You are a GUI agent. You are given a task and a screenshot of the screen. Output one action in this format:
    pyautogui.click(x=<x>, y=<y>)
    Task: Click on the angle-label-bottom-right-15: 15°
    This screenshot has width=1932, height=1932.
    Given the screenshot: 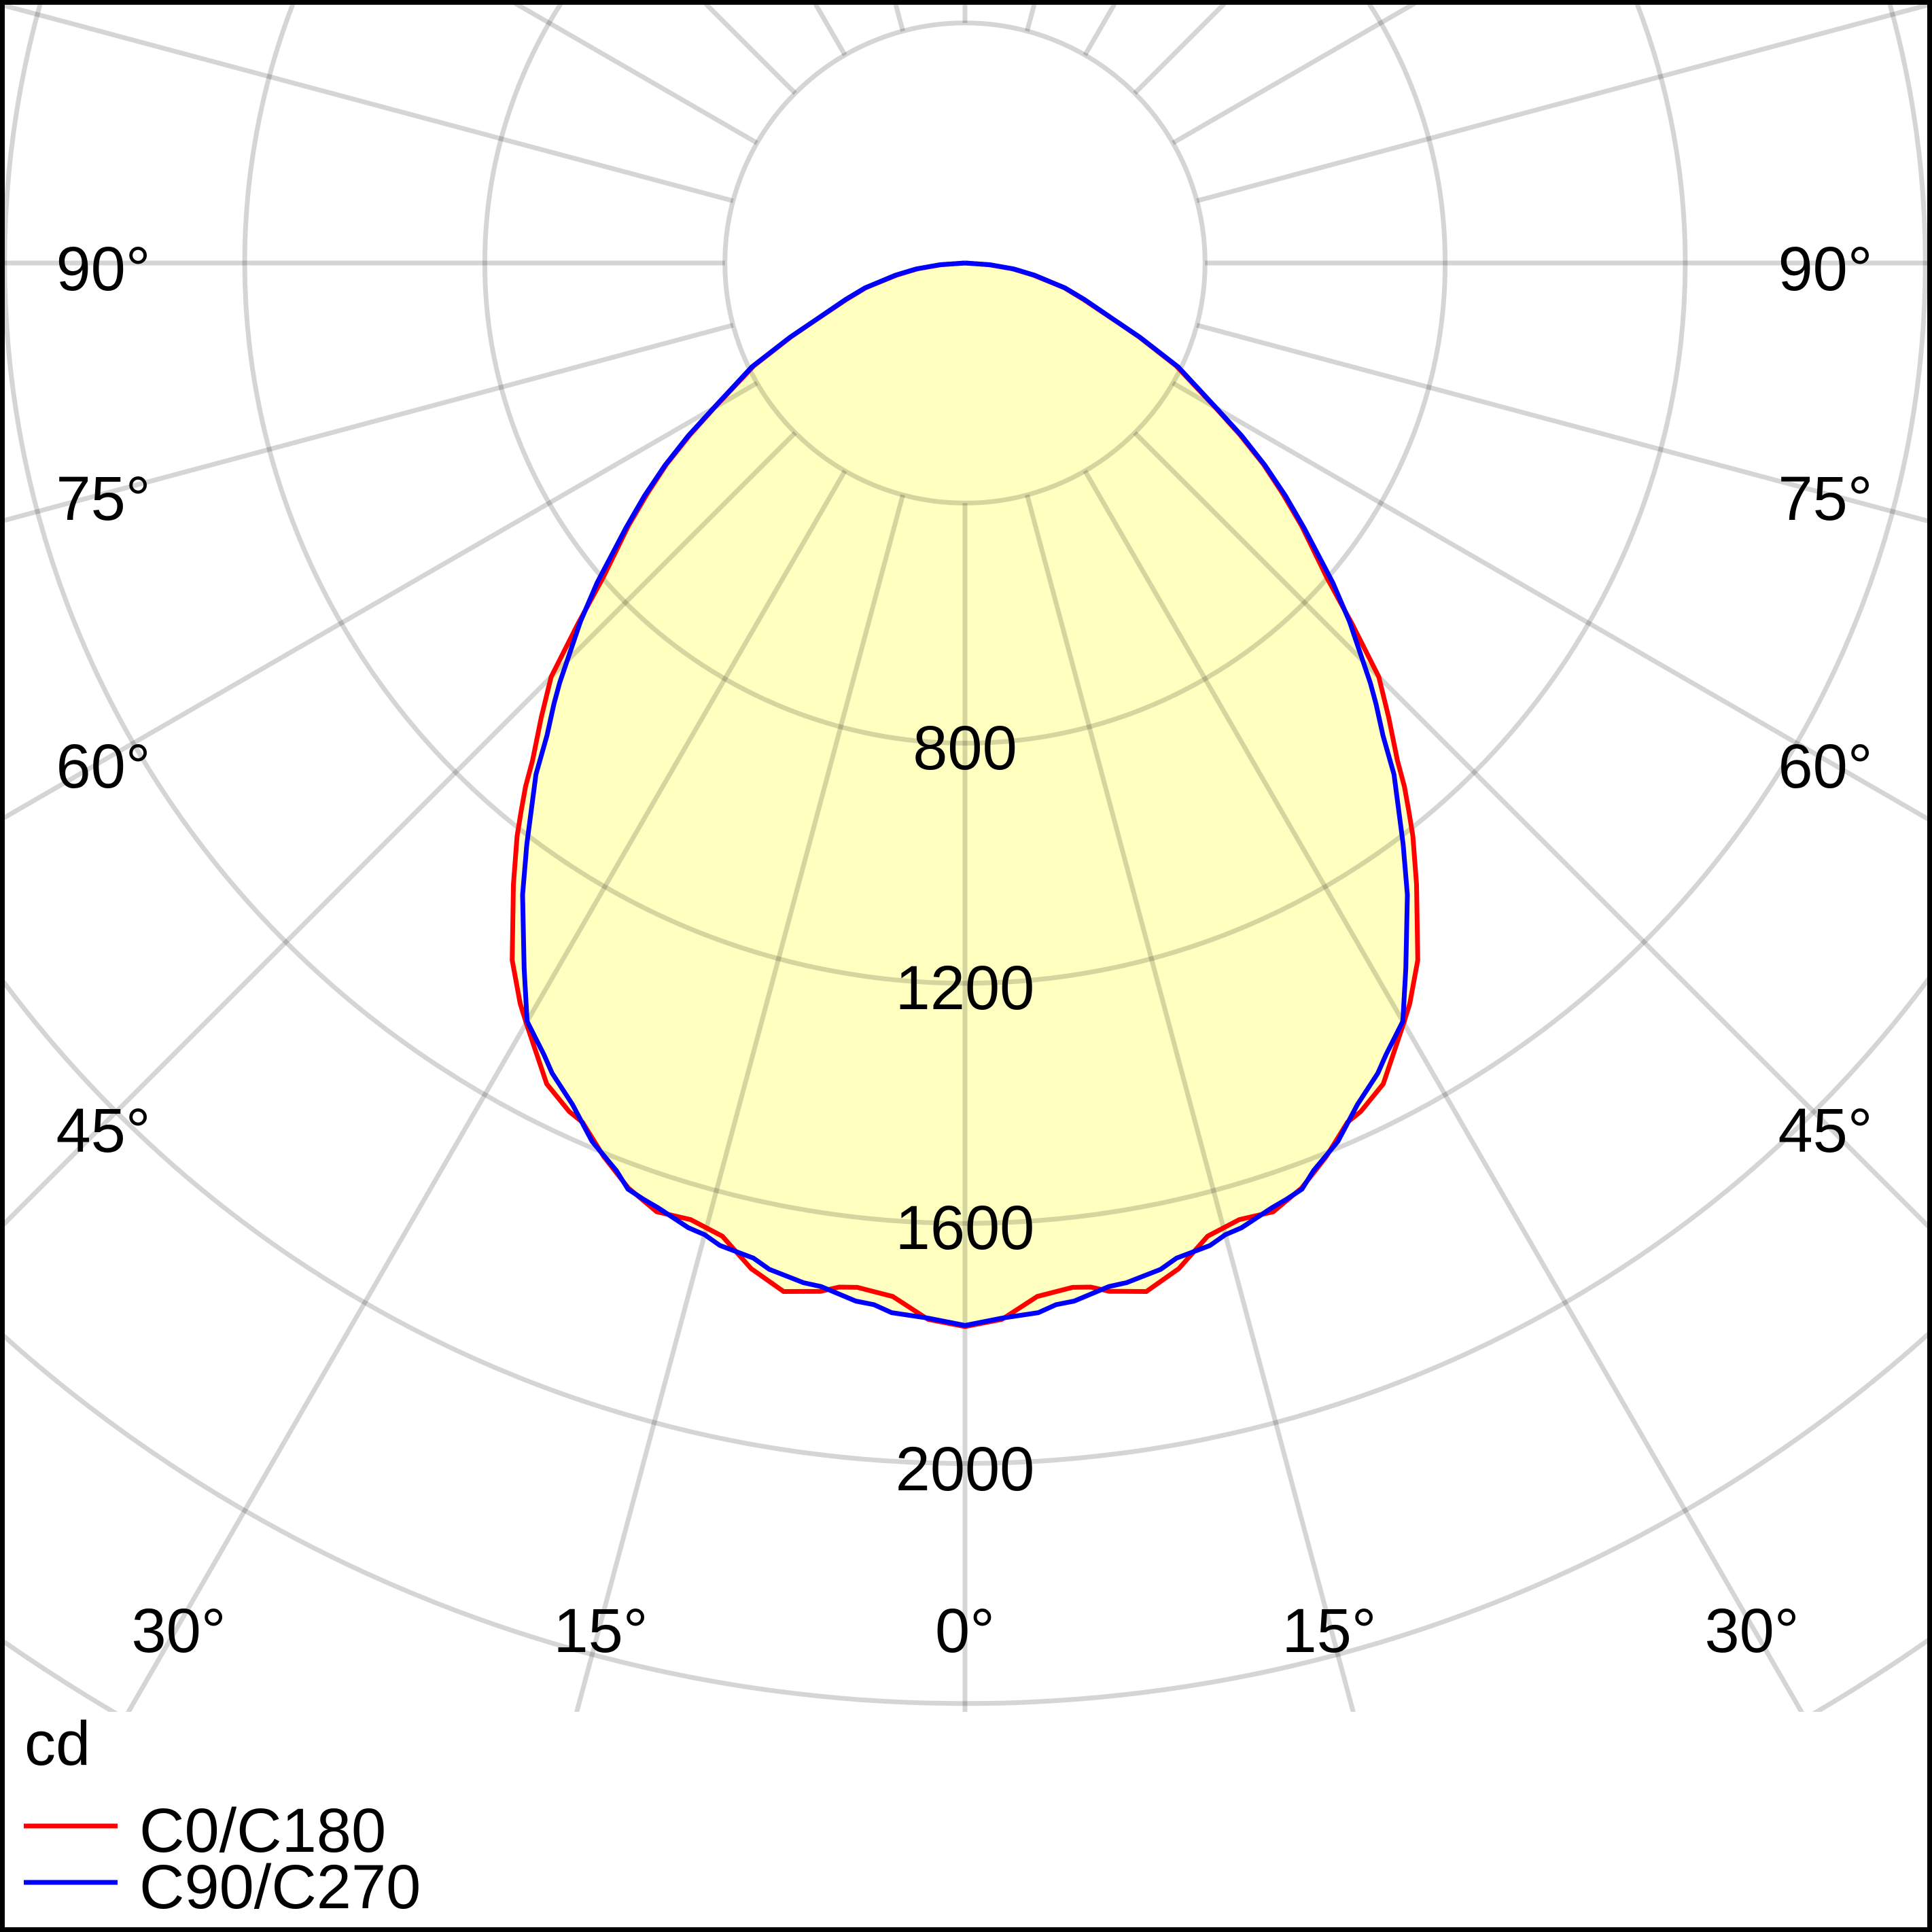 What is the action you would take?
    pyautogui.click(x=1329, y=1631)
    